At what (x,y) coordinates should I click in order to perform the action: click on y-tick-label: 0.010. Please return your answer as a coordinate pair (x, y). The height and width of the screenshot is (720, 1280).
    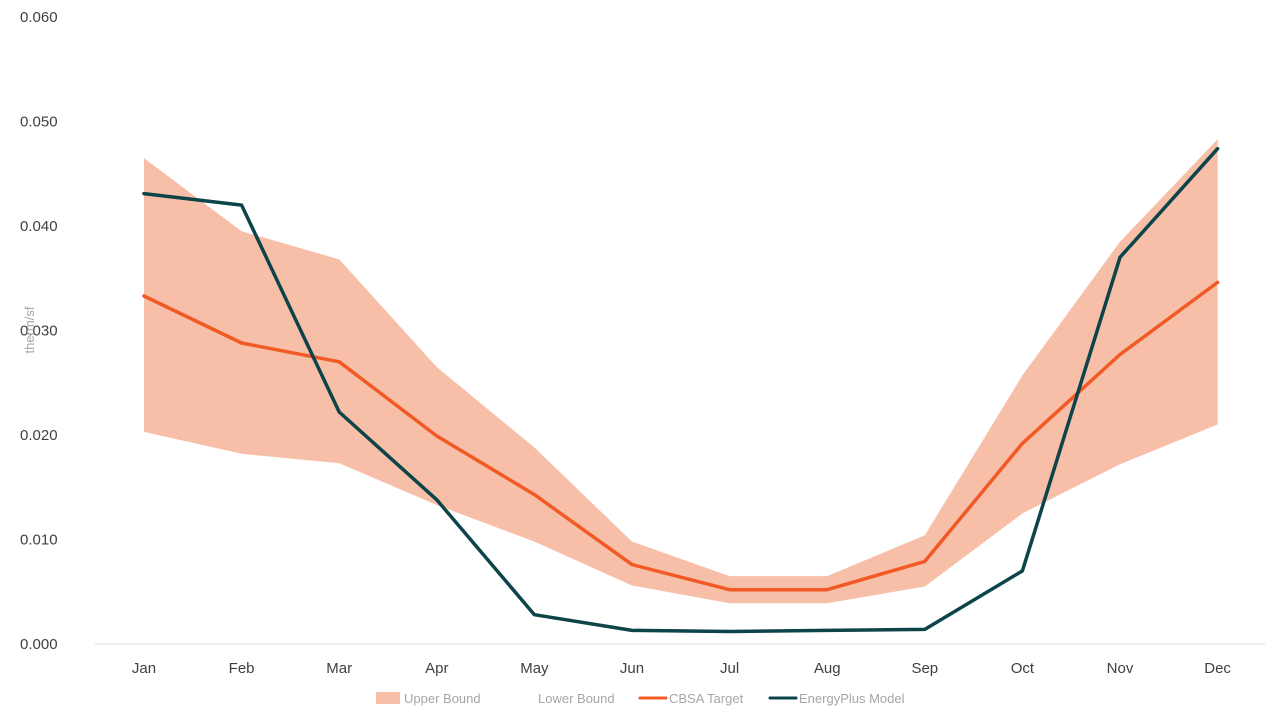
    Looking at the image, I should click on (39, 540).